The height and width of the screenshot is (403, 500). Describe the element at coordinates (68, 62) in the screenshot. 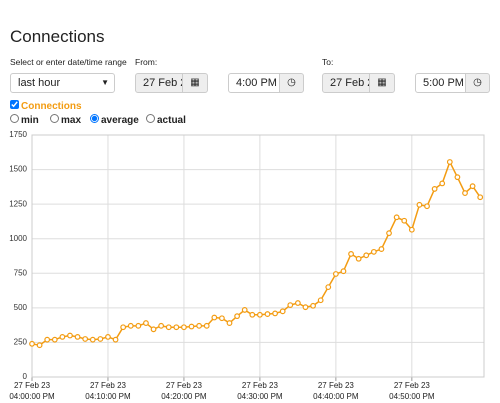

I see `range-label: Select or enter date/time range` at that location.